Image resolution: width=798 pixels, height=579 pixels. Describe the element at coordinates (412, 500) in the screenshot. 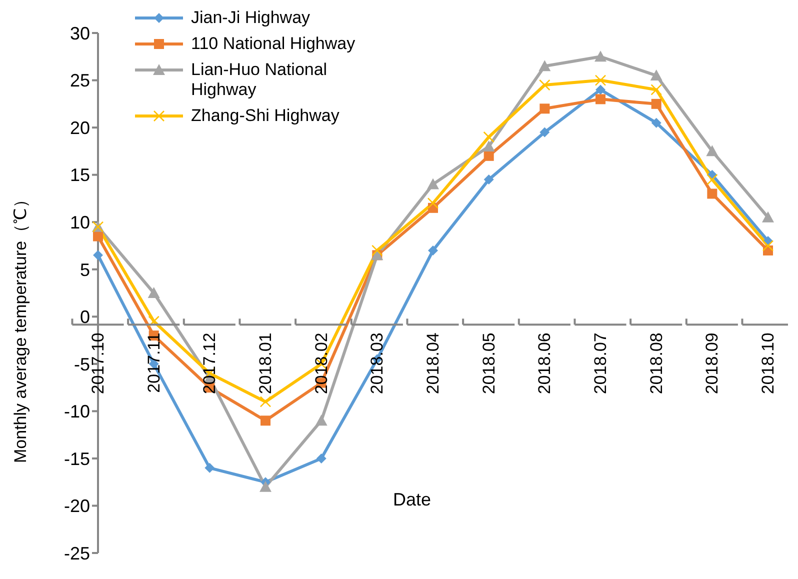

I see `x-axis-title: Date` at that location.